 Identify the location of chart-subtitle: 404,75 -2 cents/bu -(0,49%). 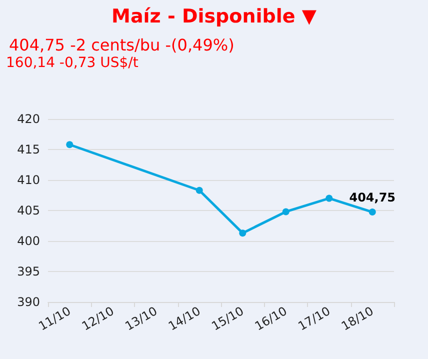
(121, 45).